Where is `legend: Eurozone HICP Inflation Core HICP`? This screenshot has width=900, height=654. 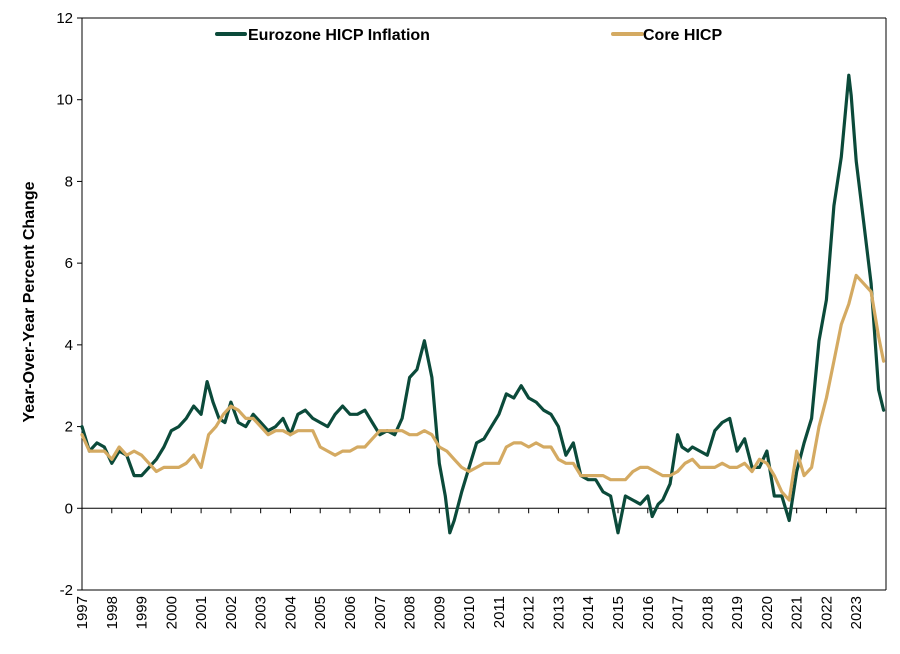
legend: Eurozone HICP Inflation Core HICP is located at coordinates (468, 35).